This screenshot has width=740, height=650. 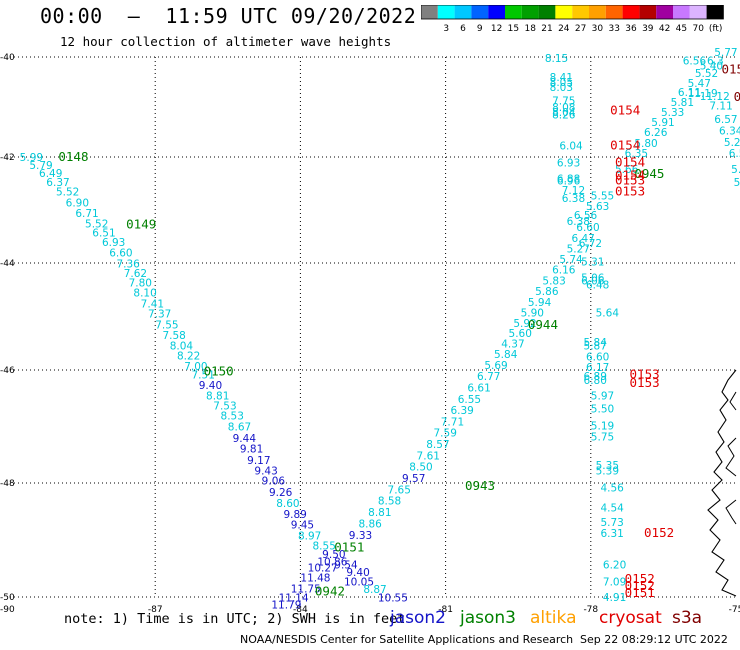 I want to click on lat-tick-label: -48, so click(x=7, y=484).